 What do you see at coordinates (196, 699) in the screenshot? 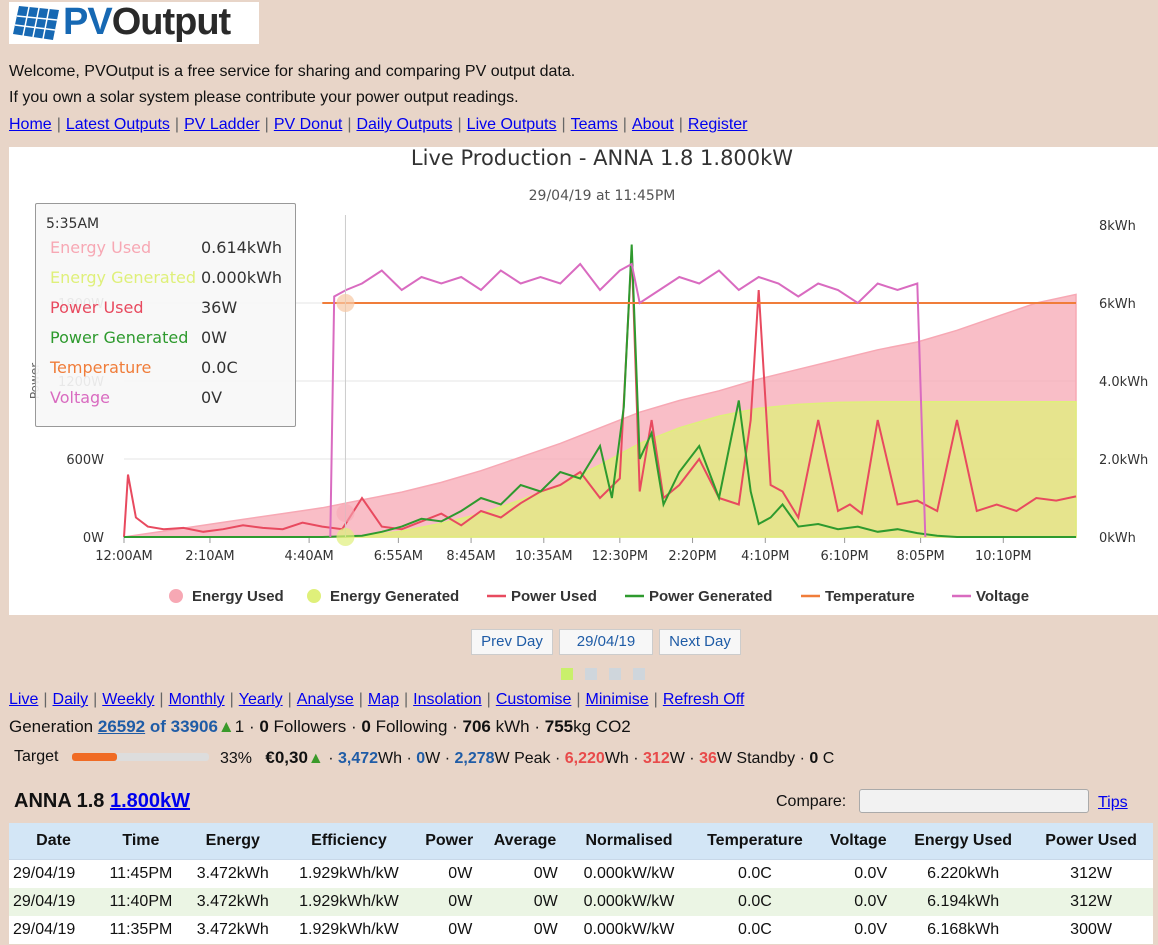
I see `subnav-link-monthly: Monthly` at bounding box center [196, 699].